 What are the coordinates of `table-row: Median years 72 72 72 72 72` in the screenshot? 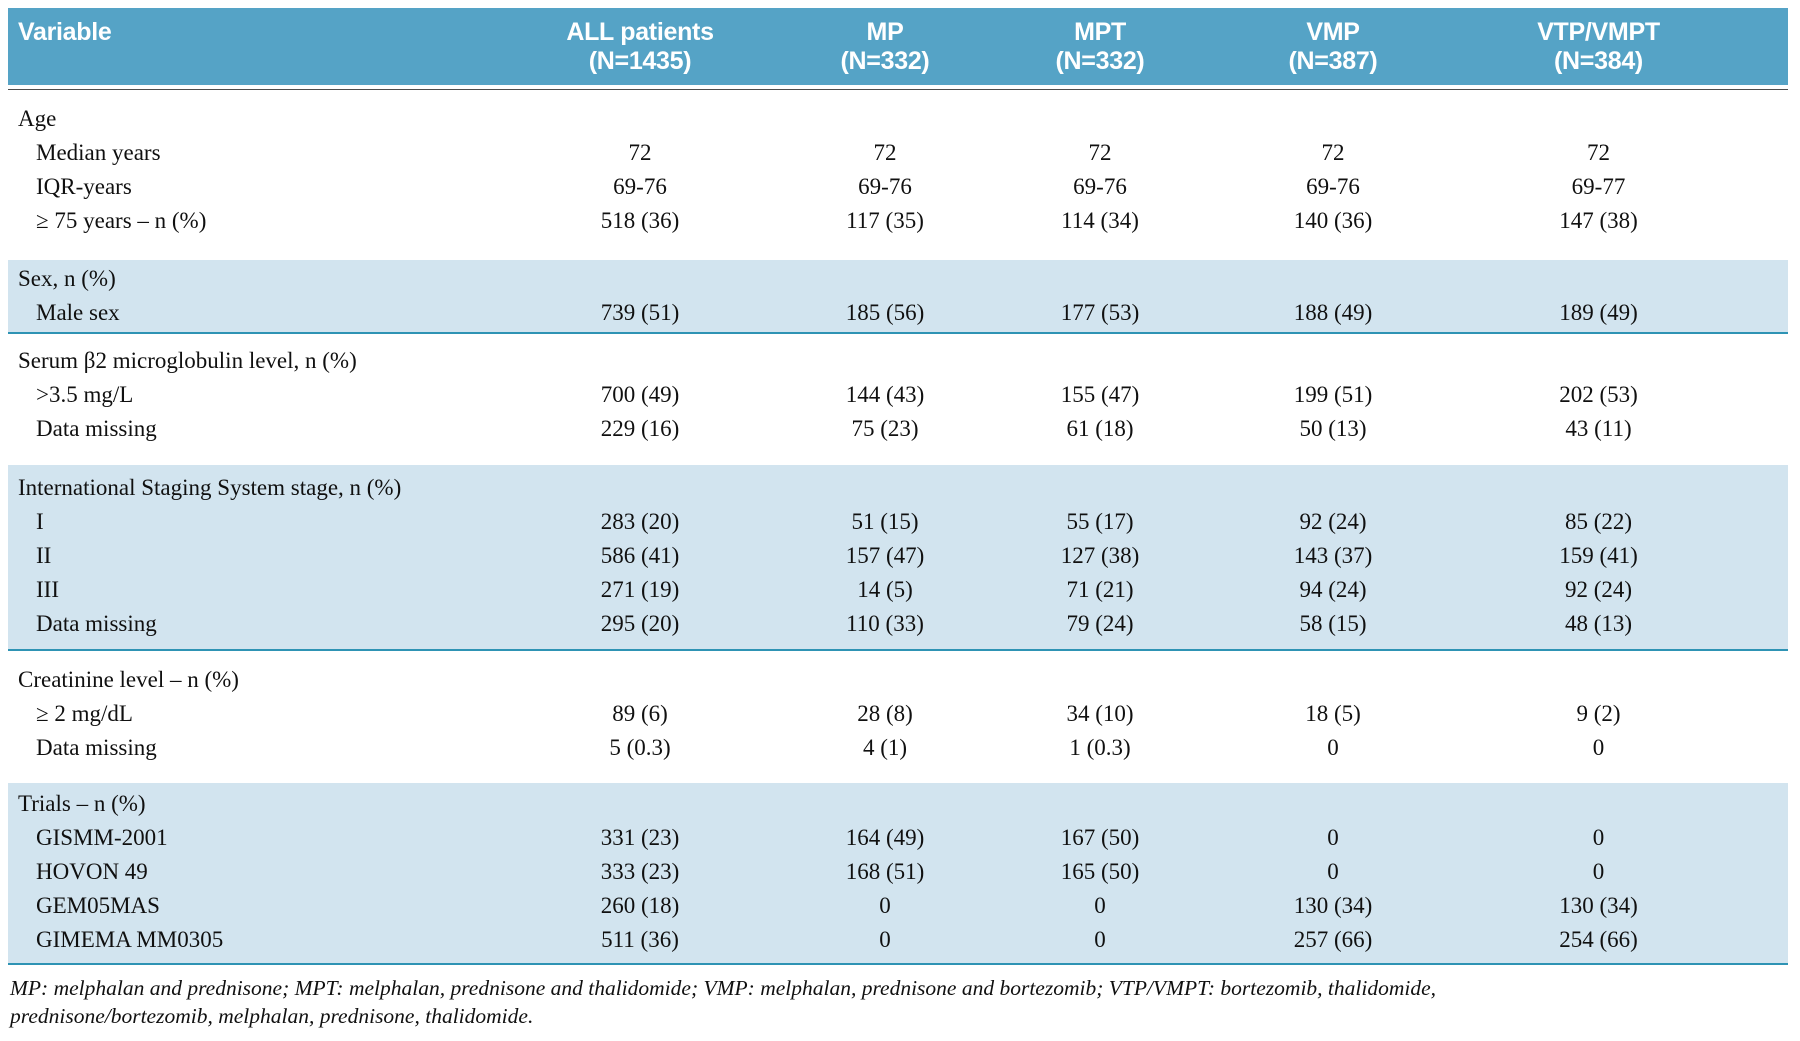 It's located at (898, 153).